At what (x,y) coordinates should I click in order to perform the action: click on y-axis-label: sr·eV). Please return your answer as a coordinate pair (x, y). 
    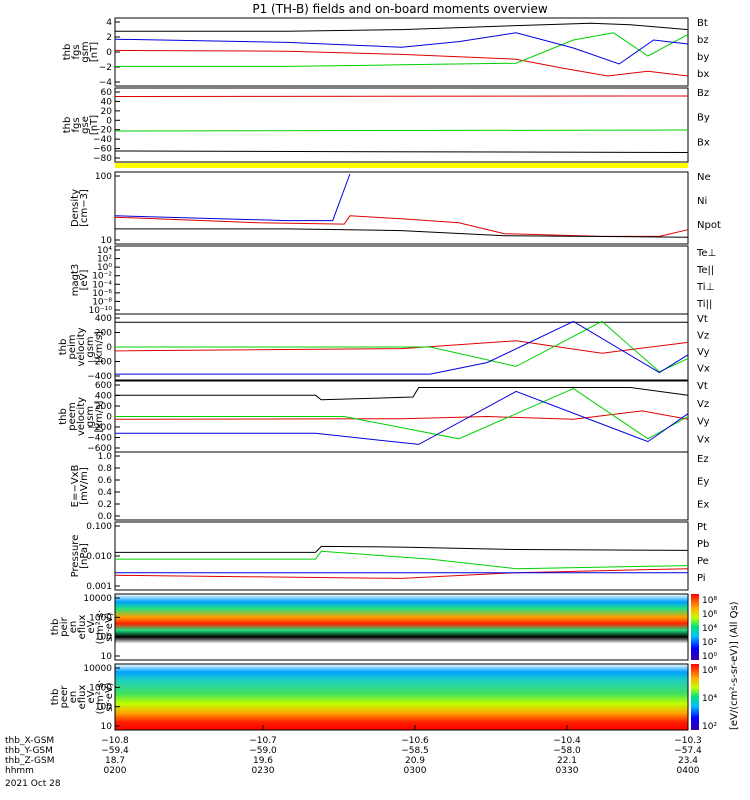
    Looking at the image, I should click on (109, 696).